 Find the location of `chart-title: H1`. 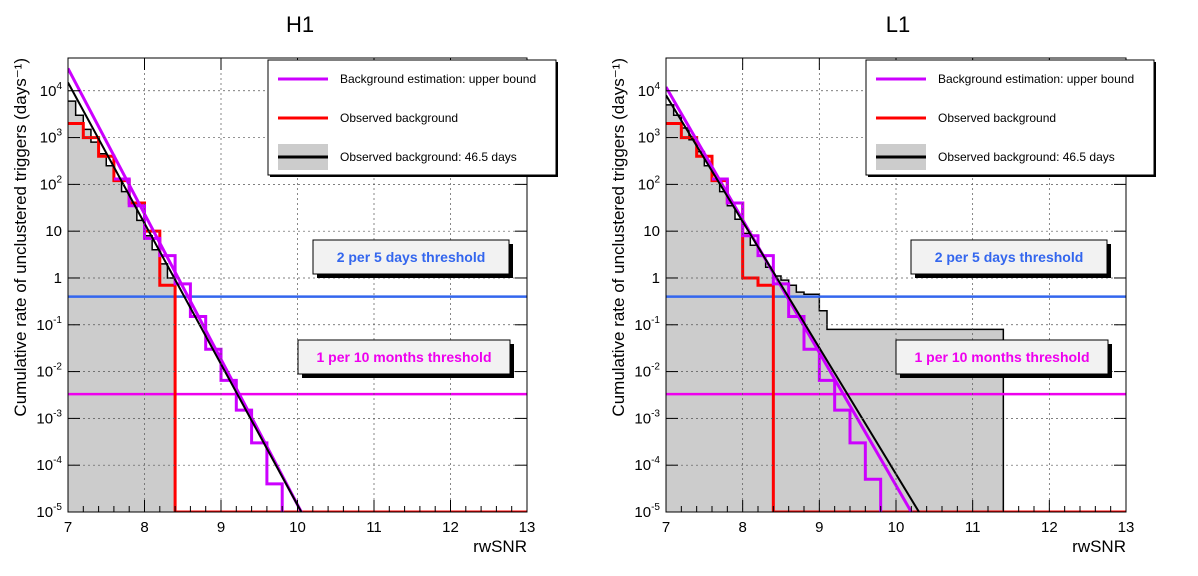

chart-title: H1 is located at coordinates (300, 24).